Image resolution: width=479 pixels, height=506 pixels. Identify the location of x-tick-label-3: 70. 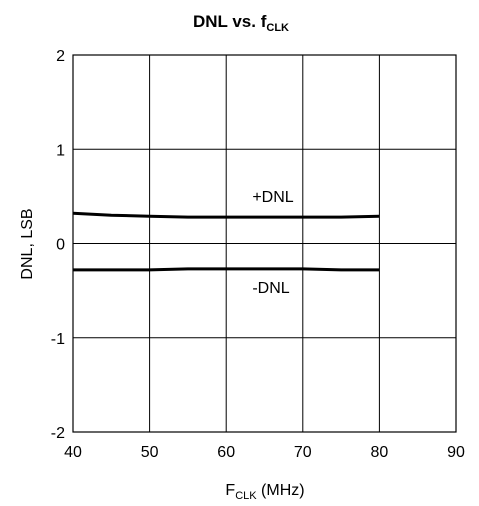
(303, 452).